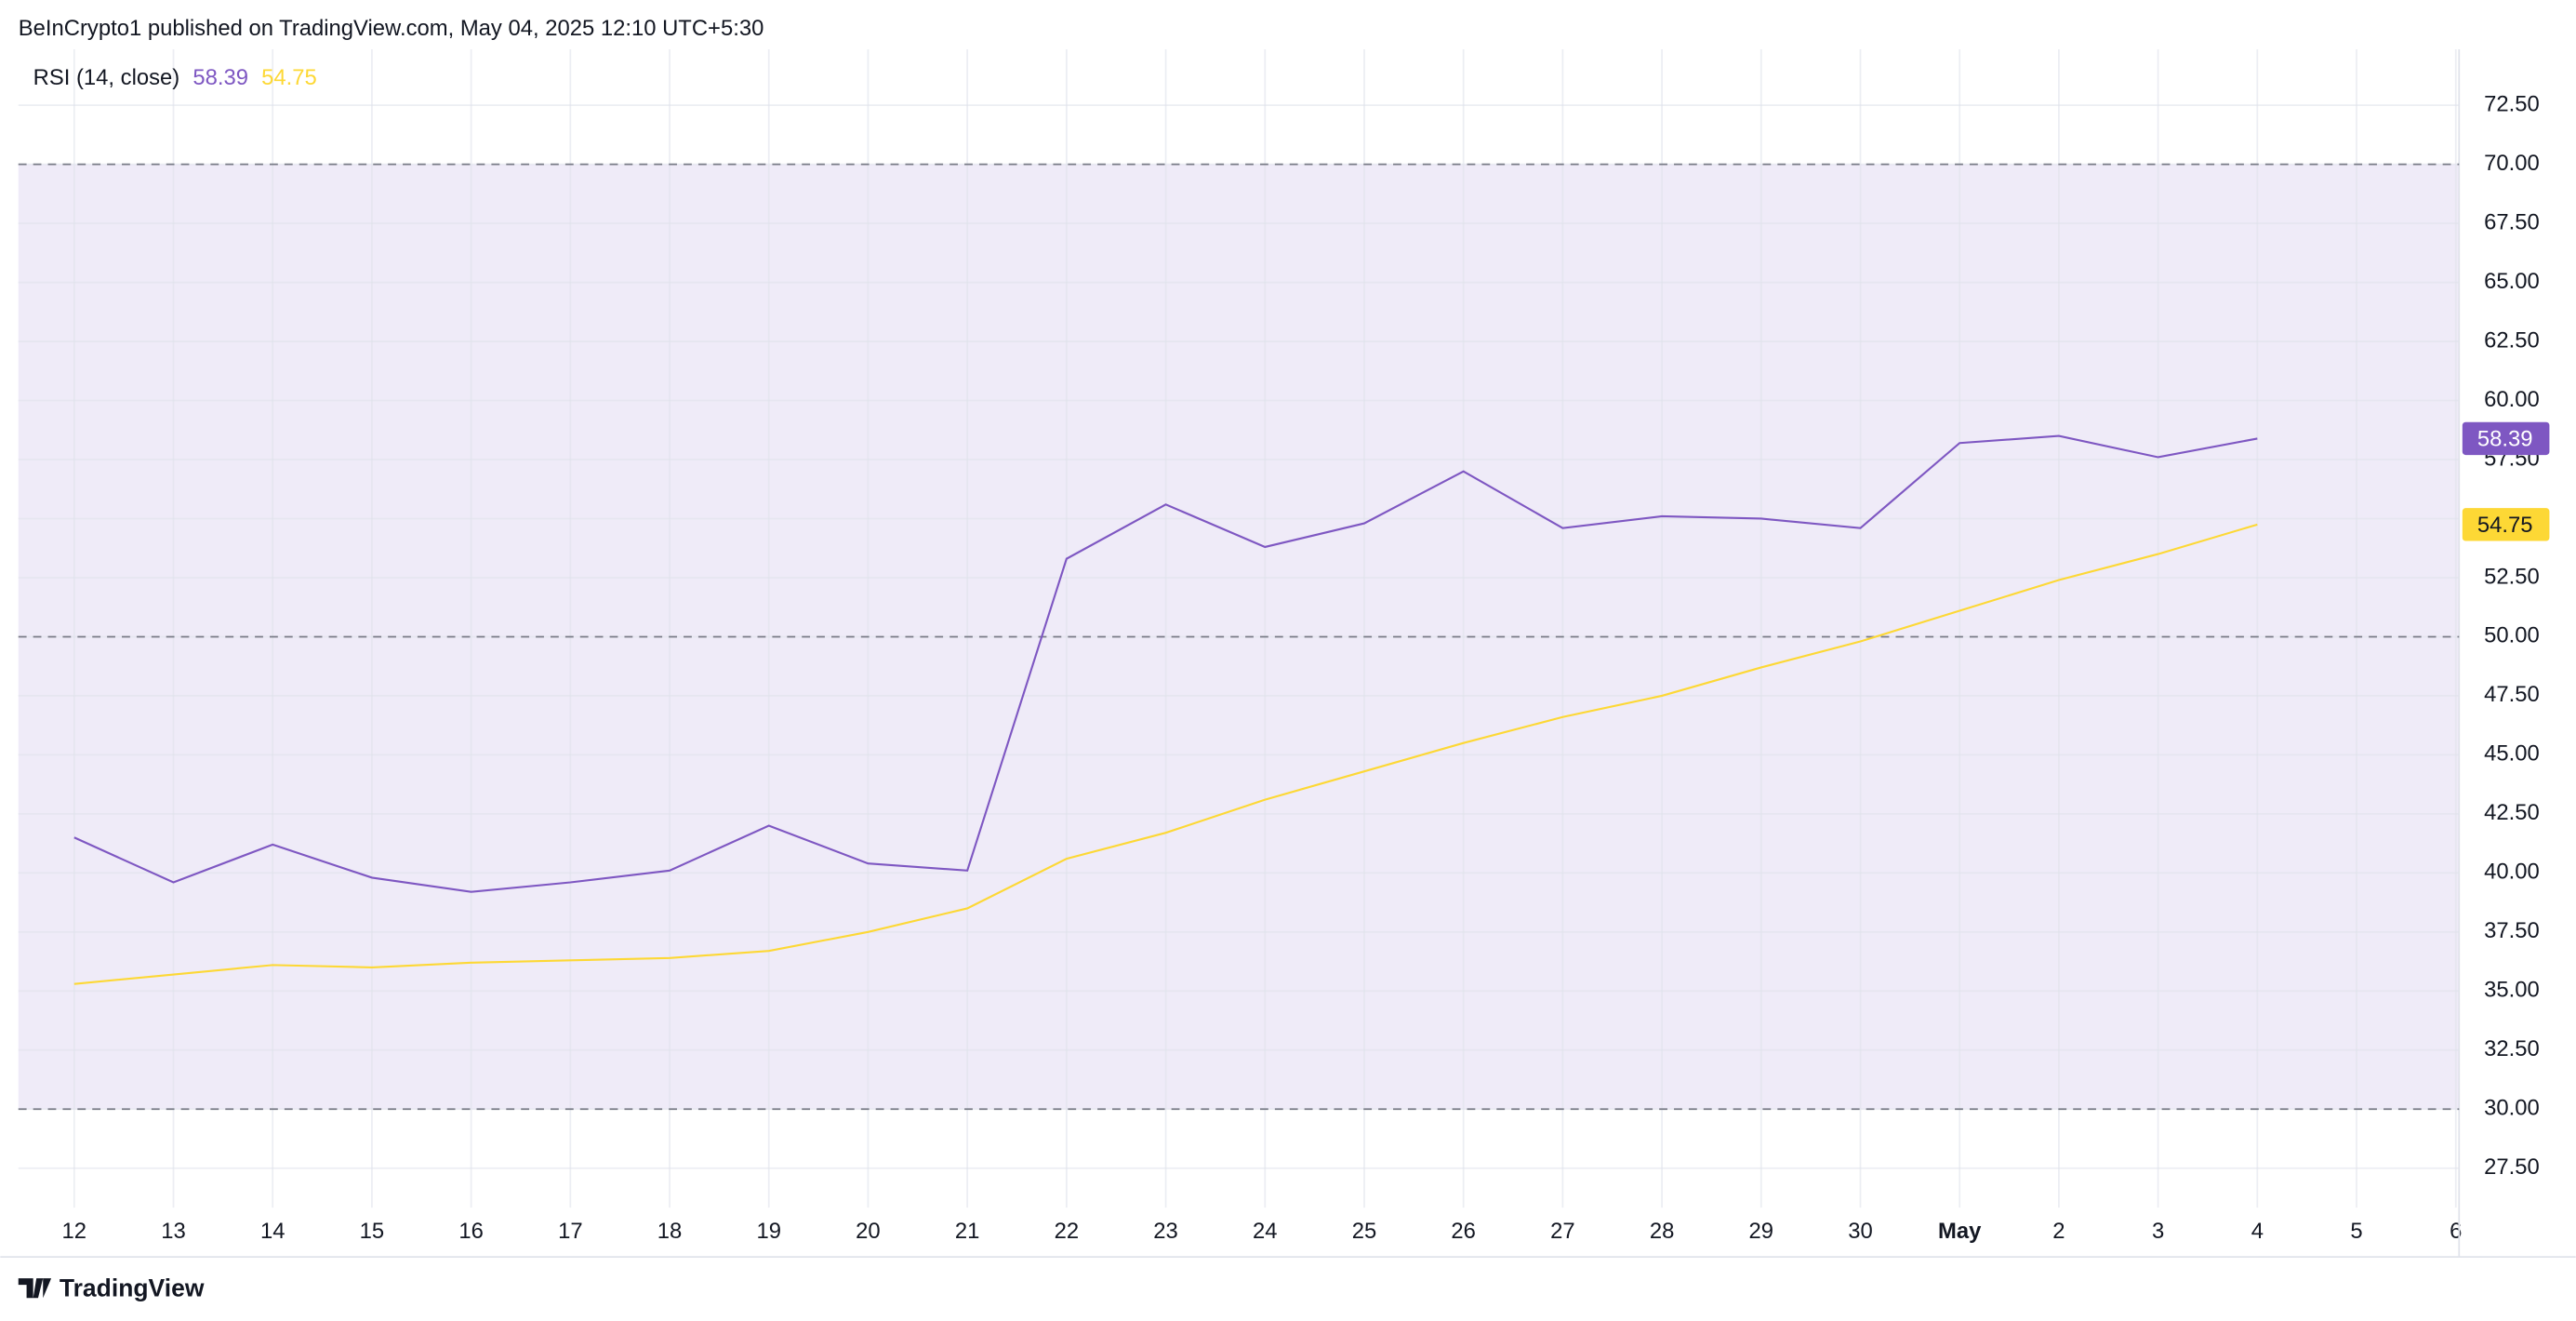 The height and width of the screenshot is (1321, 2576). Describe the element at coordinates (967, 1231) in the screenshot. I see `x-tick-label: 21` at that location.